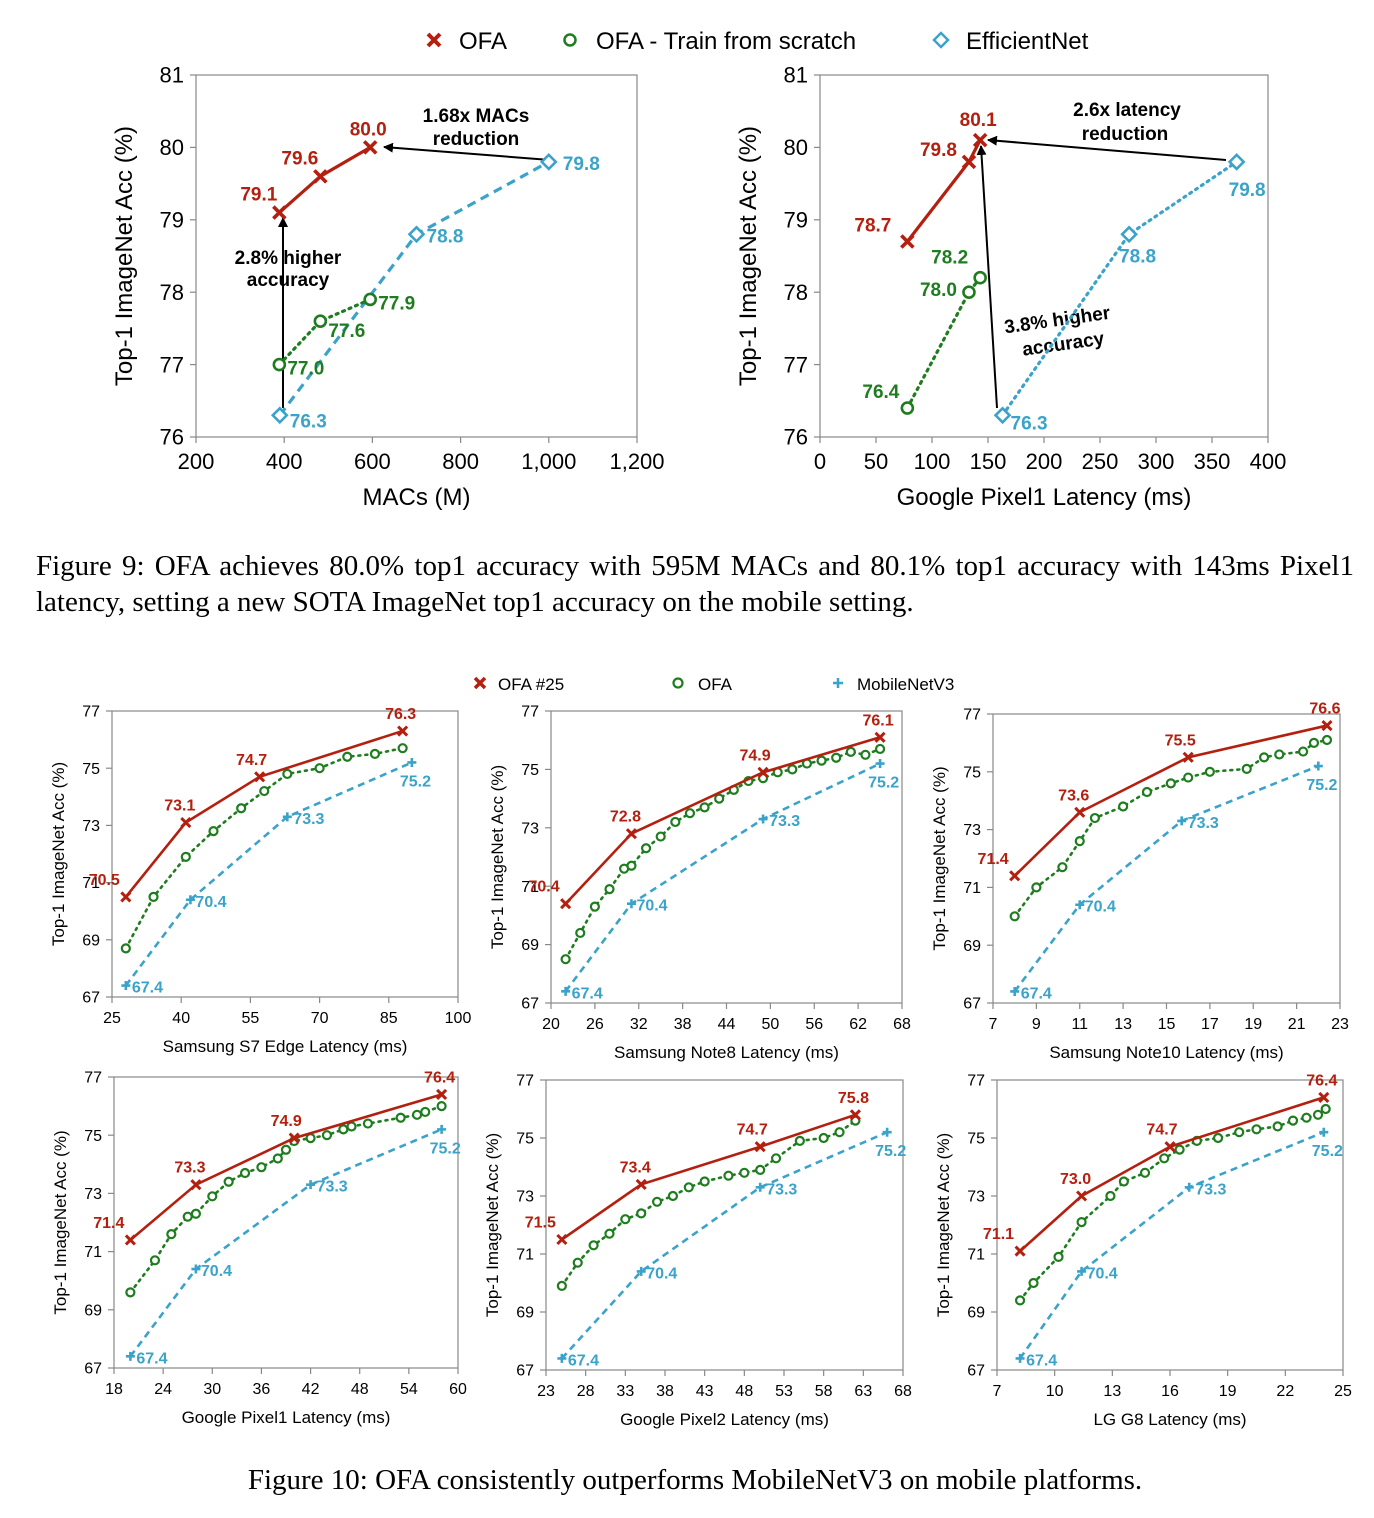 The image size is (1374, 1518). What do you see at coordinates (883, 783) in the screenshot?
I see `data-label: 75.2` at bounding box center [883, 783].